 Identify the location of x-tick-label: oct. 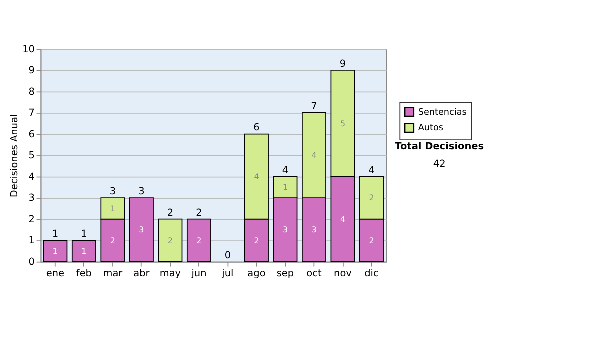
(314, 274).